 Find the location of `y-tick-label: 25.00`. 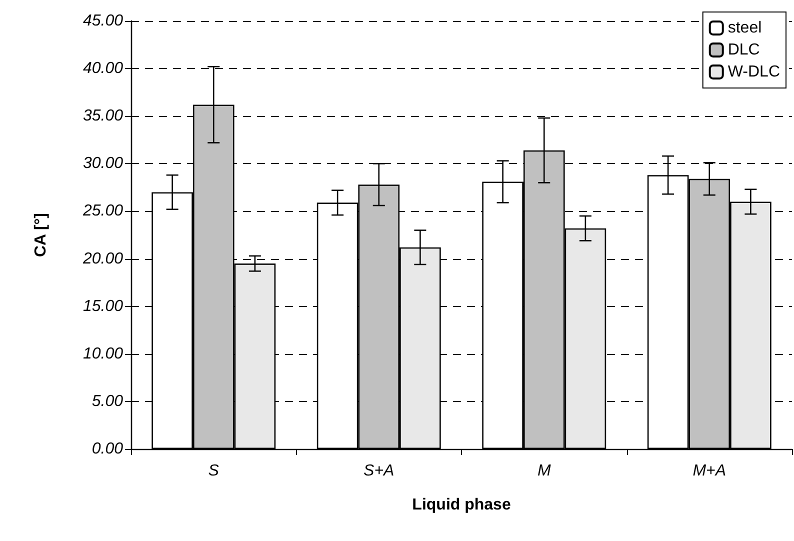

y-tick-label: 25.00 is located at coordinates (103, 211).